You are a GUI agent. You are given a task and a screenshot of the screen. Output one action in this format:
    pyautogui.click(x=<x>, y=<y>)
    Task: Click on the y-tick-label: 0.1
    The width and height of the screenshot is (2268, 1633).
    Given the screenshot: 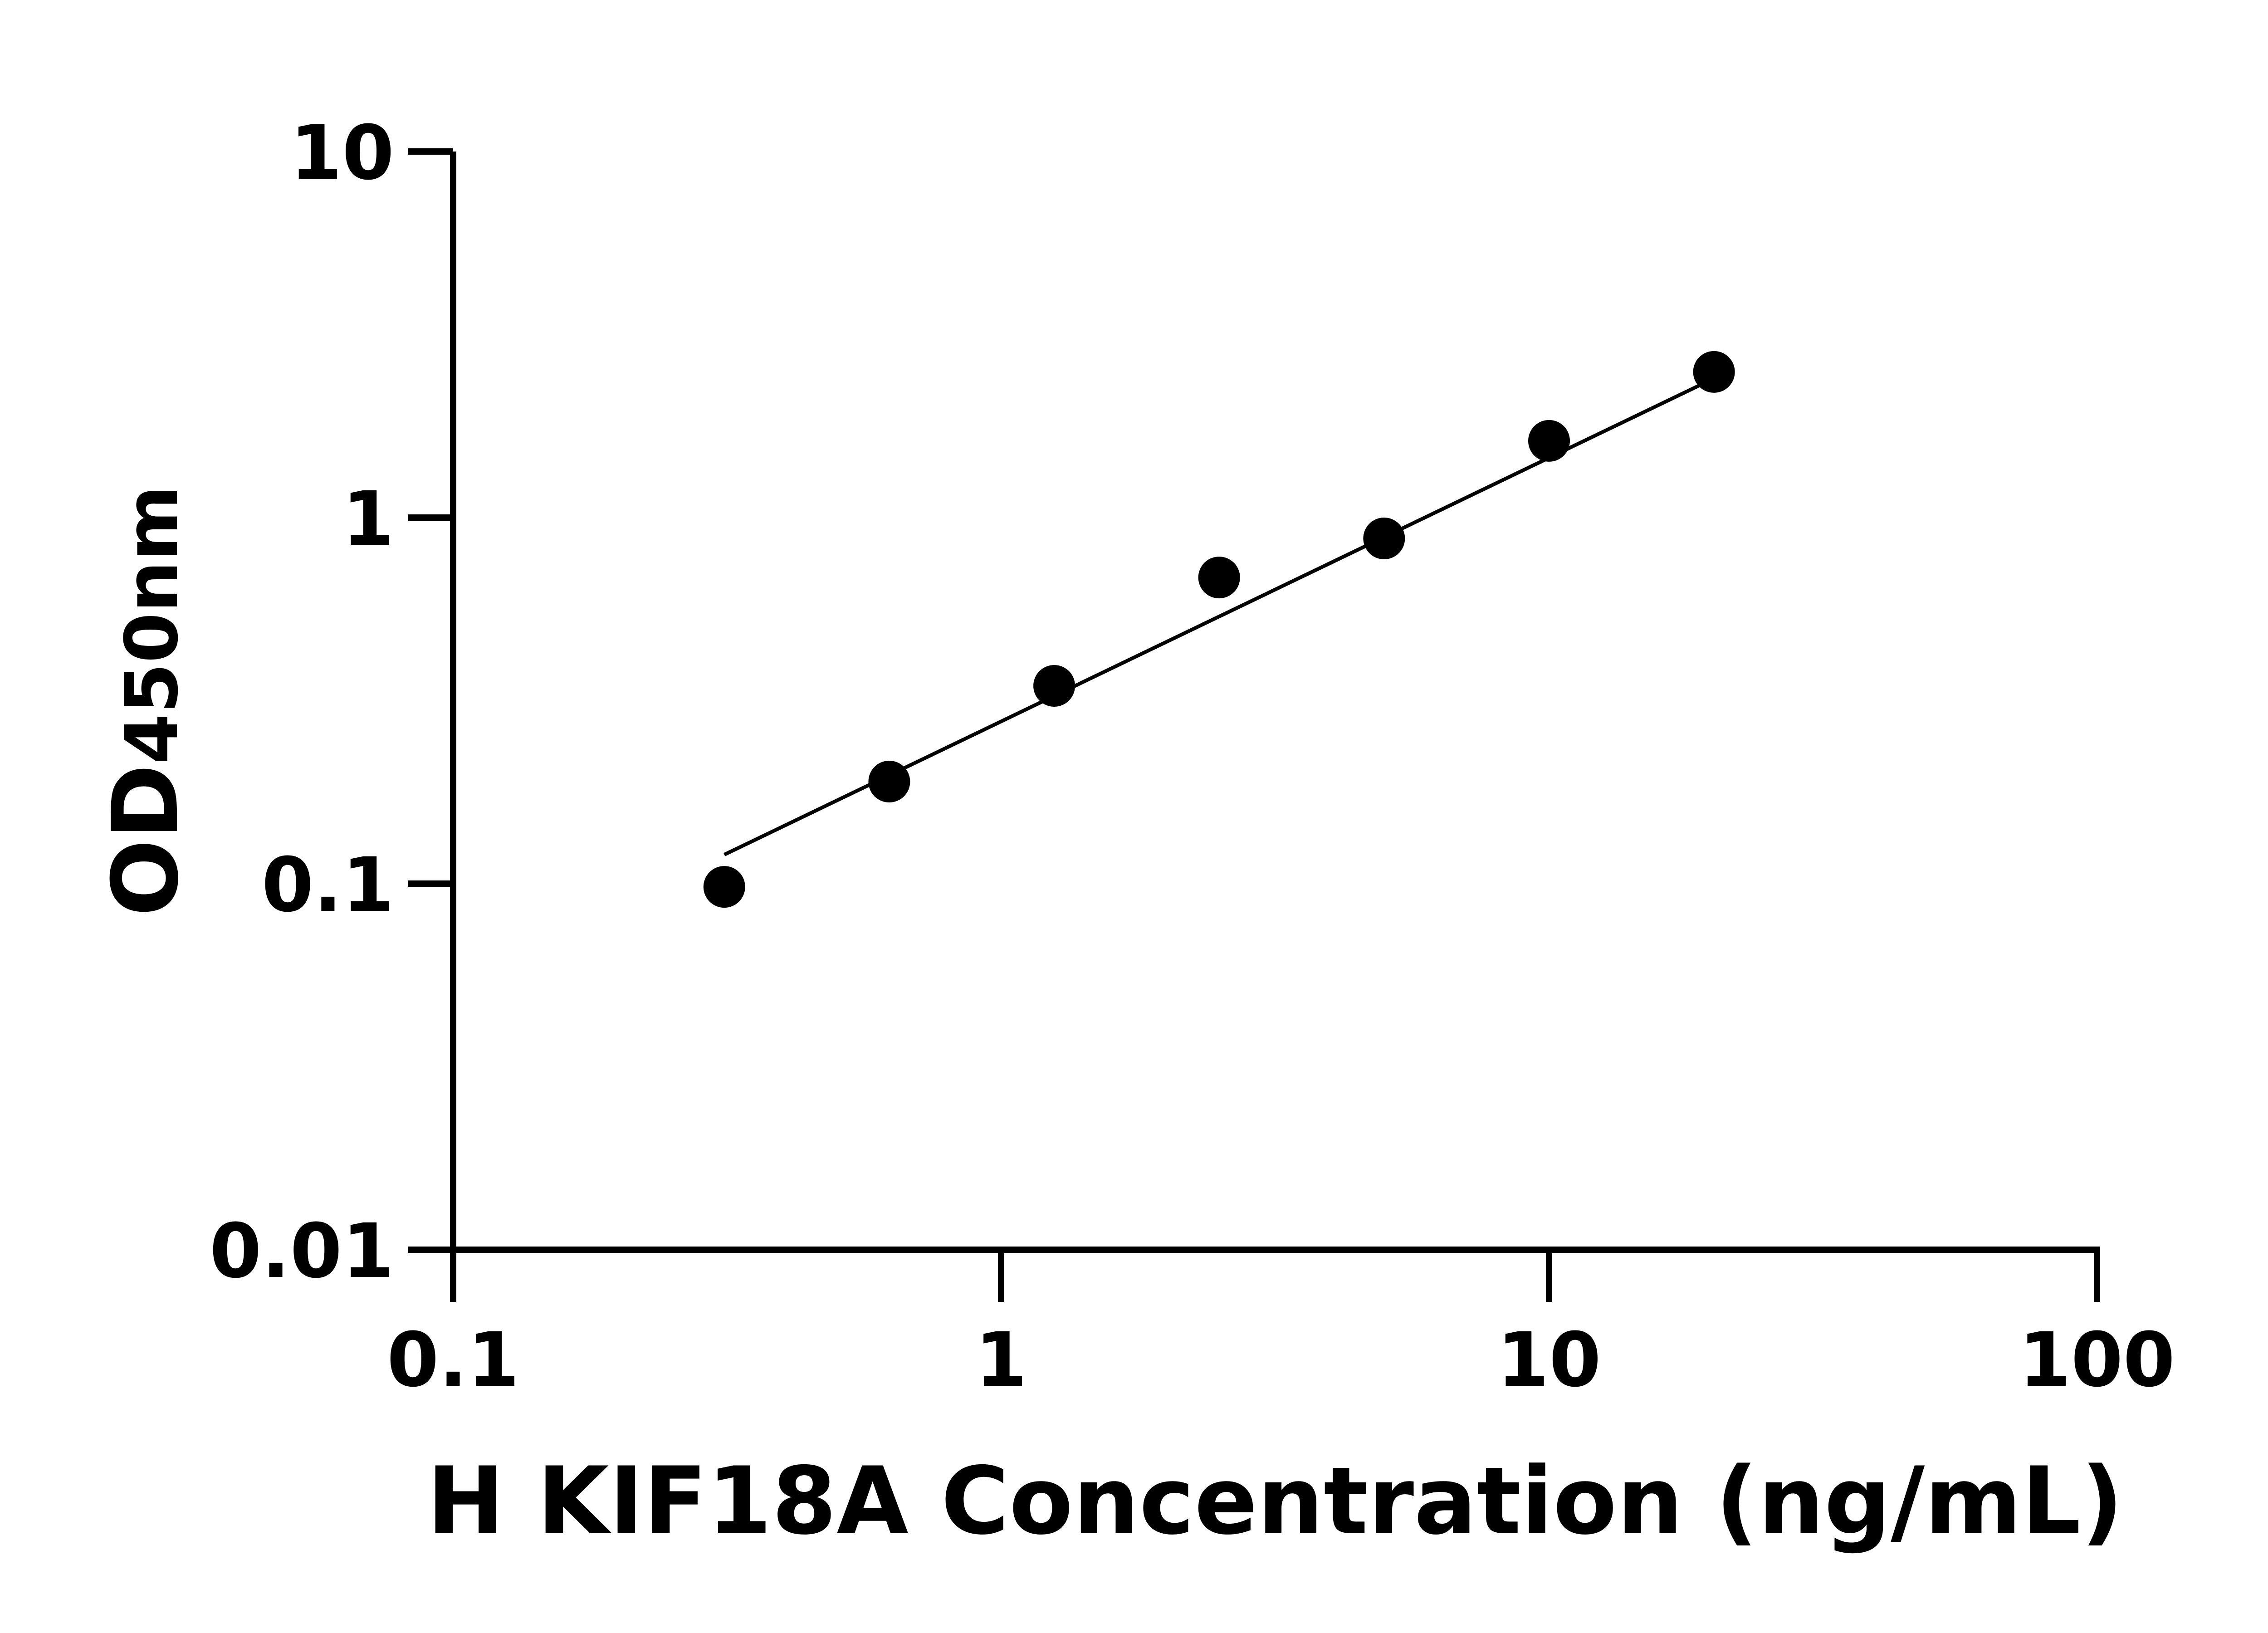 What is the action you would take?
    pyautogui.click(x=328, y=885)
    